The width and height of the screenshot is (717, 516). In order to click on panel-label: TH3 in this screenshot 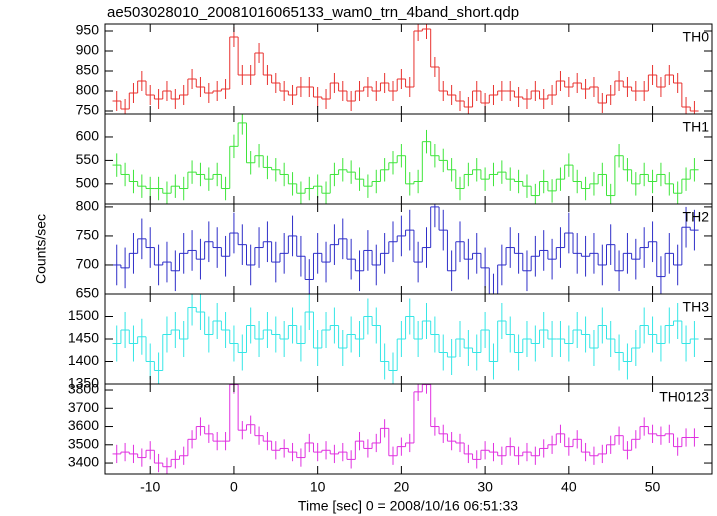, I will do `click(696, 307)`.